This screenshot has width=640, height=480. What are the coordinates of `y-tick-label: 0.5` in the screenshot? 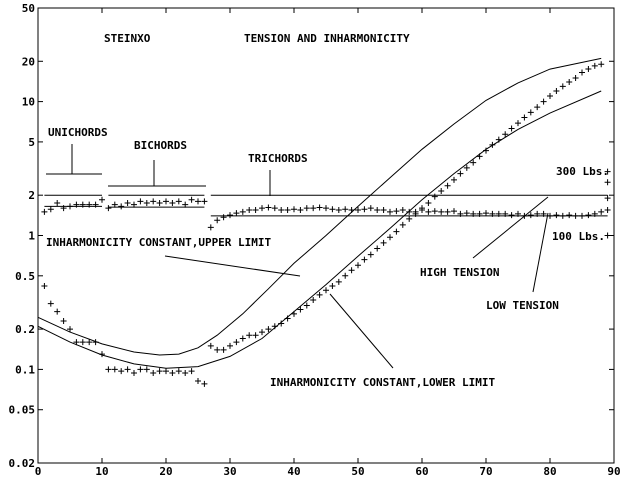 It's located at (25, 276).